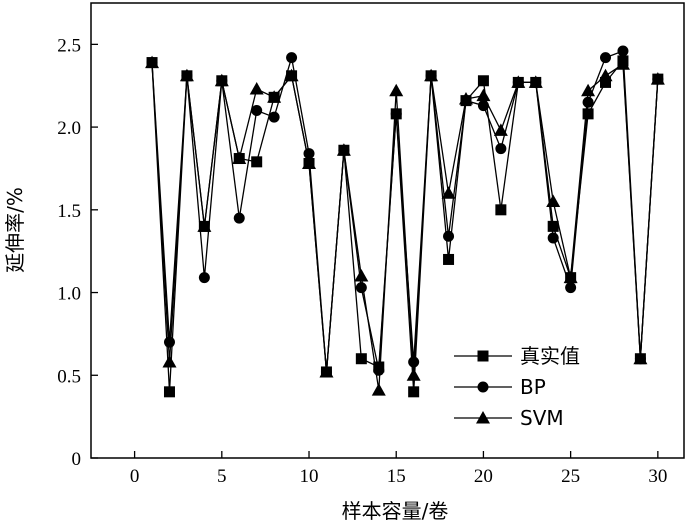 Image resolution: width=700 pixels, height=524 pixels. Describe the element at coordinates (483, 387) in the screenshot. I see `legend-marker-circle` at that location.